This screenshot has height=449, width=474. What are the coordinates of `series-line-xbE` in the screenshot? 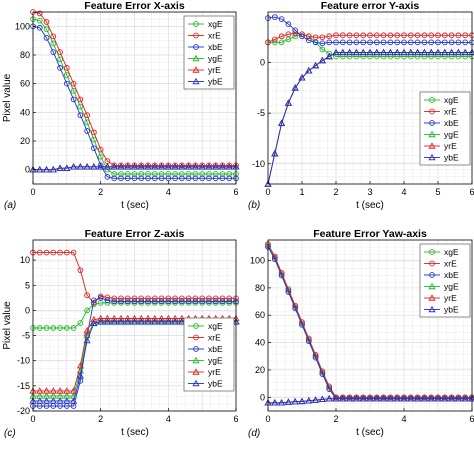 It's located at (134, 102).